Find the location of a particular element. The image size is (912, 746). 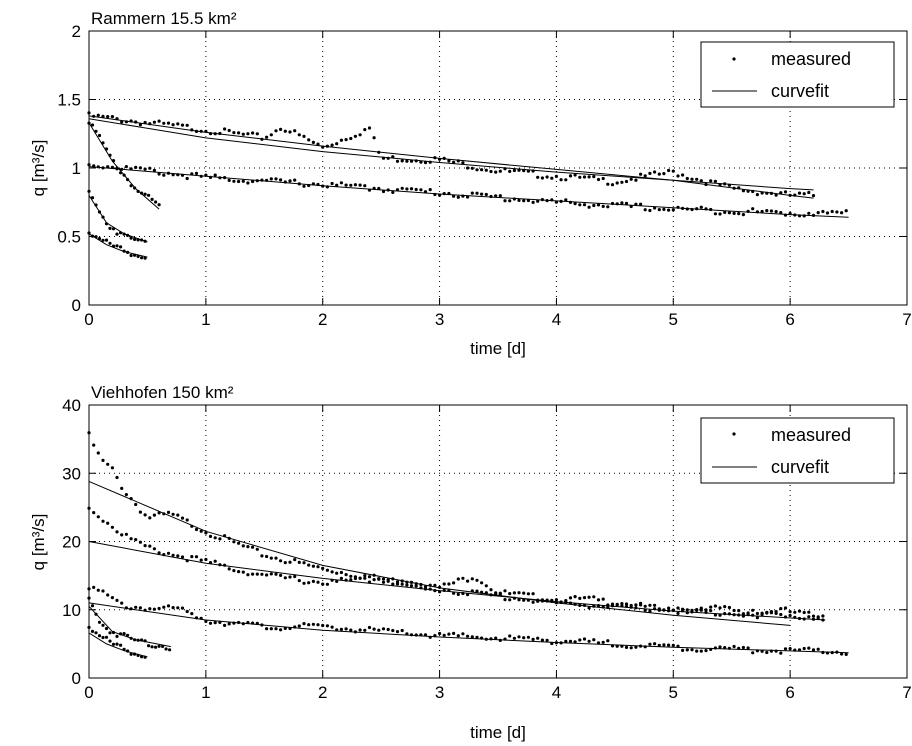

legend-box-rammern is located at coordinates (797, 74).